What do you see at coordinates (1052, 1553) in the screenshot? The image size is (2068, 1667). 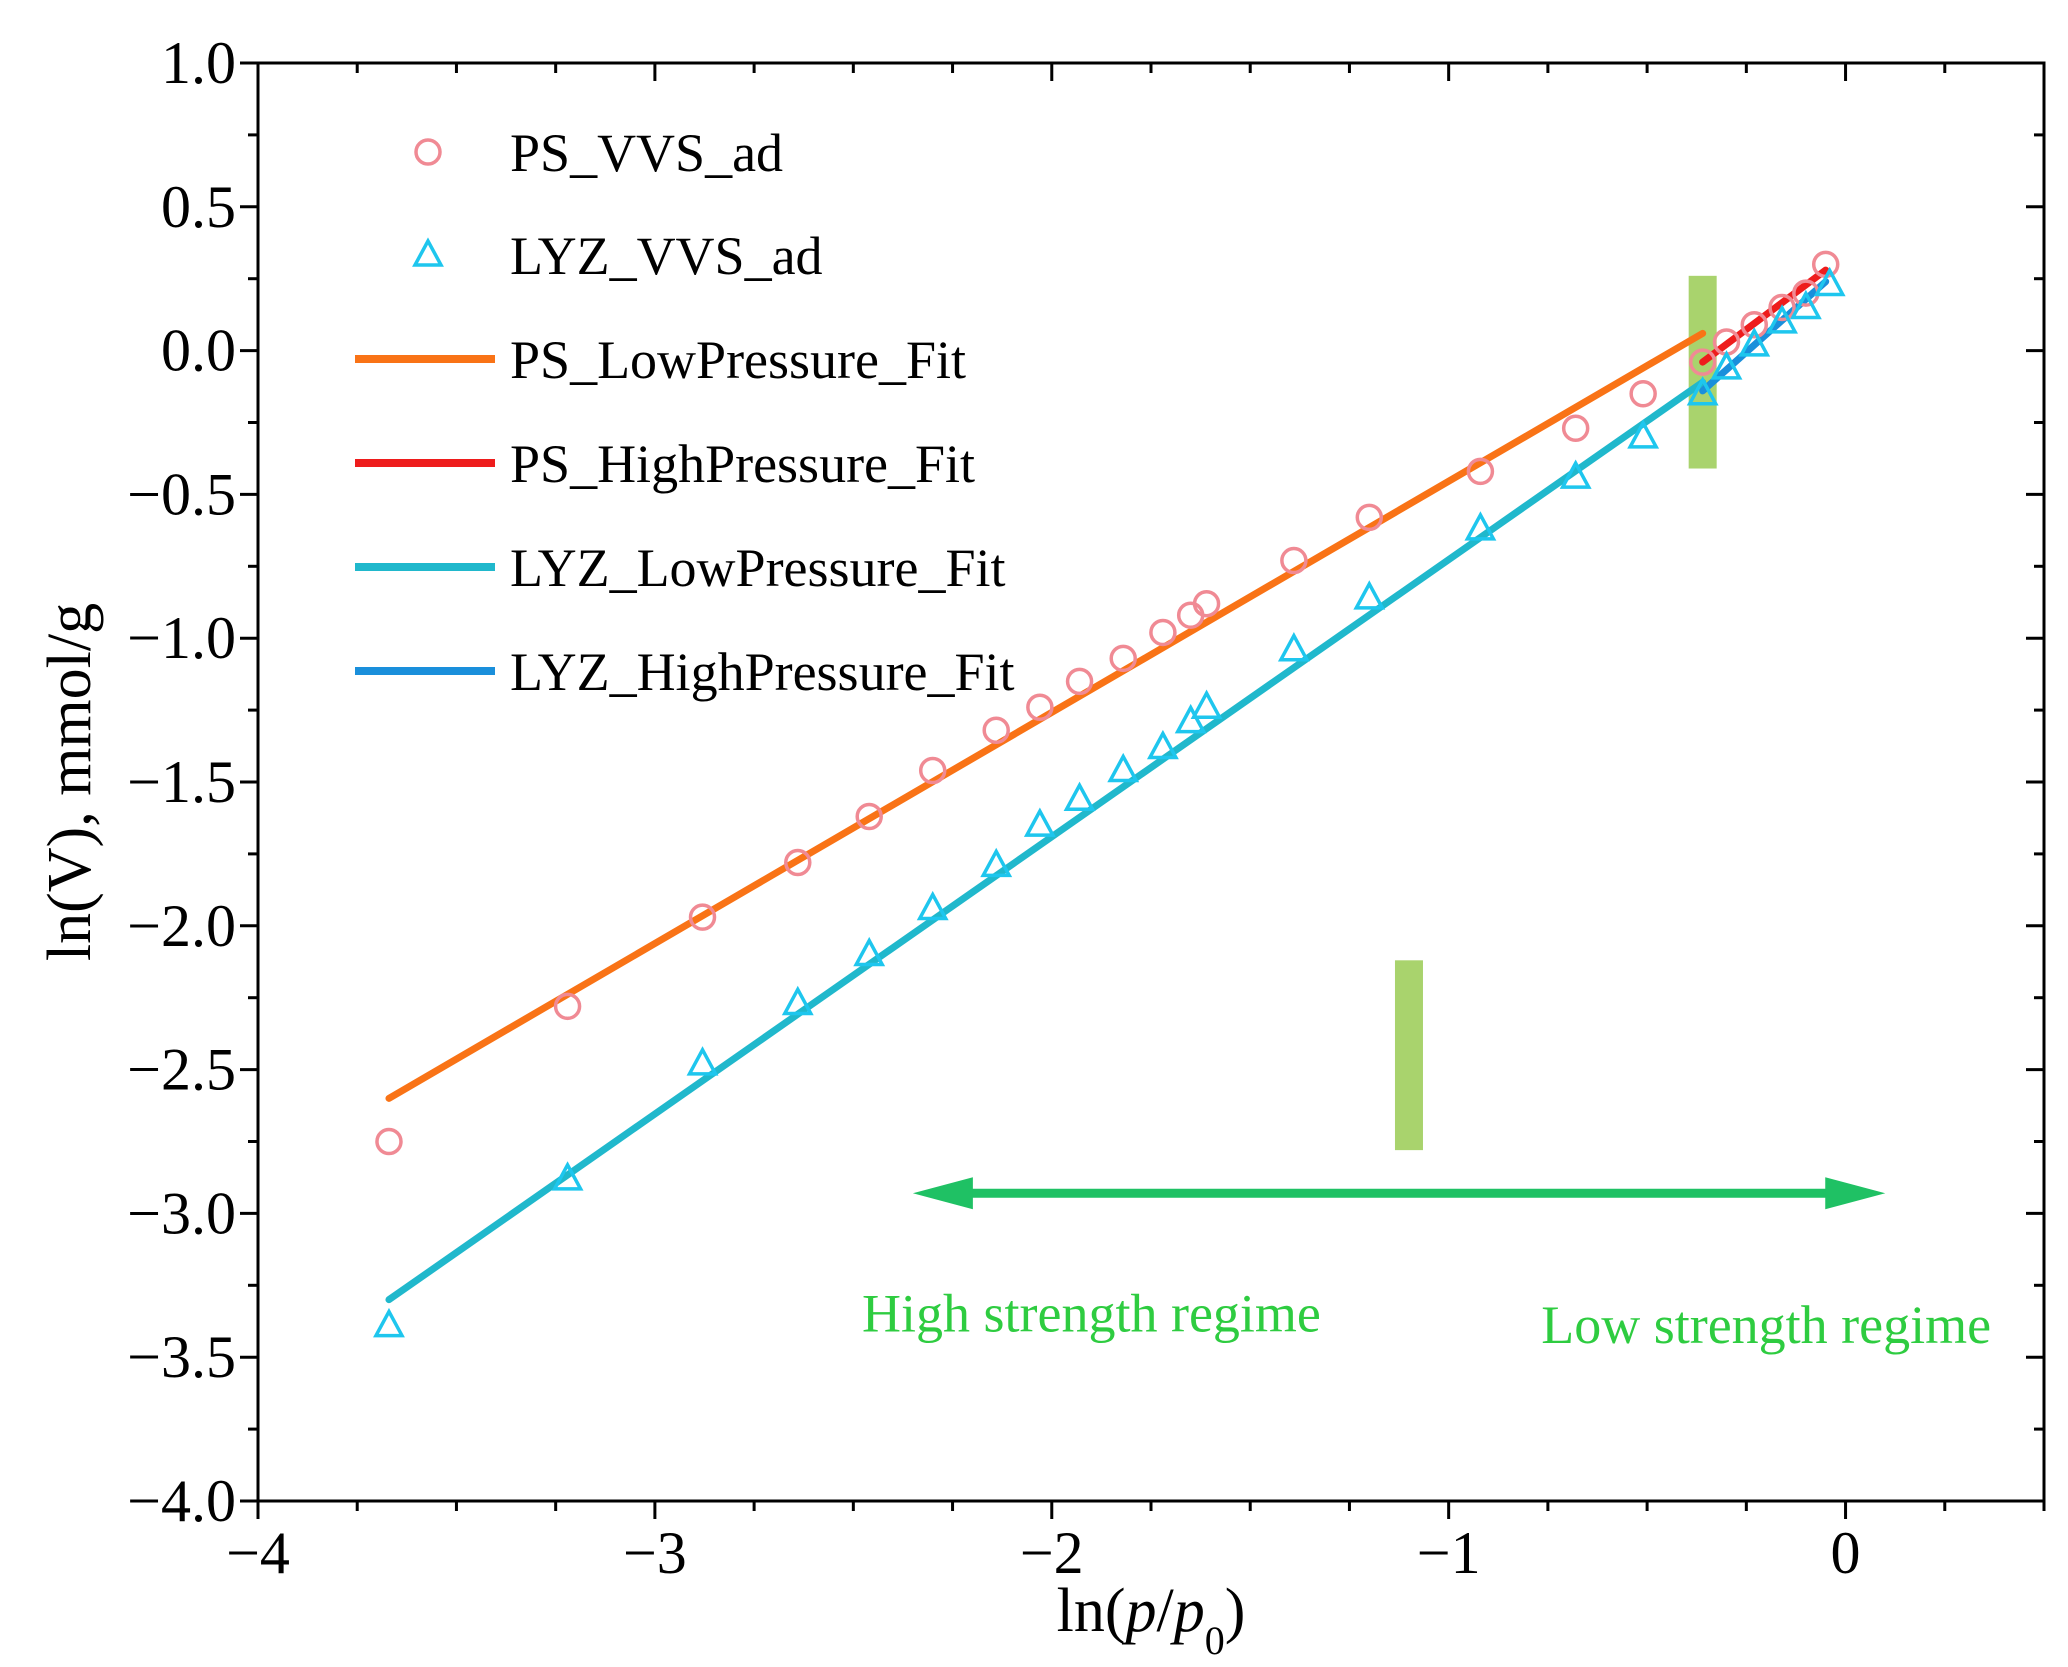 I see `x-tick-label: −2` at bounding box center [1052, 1553].